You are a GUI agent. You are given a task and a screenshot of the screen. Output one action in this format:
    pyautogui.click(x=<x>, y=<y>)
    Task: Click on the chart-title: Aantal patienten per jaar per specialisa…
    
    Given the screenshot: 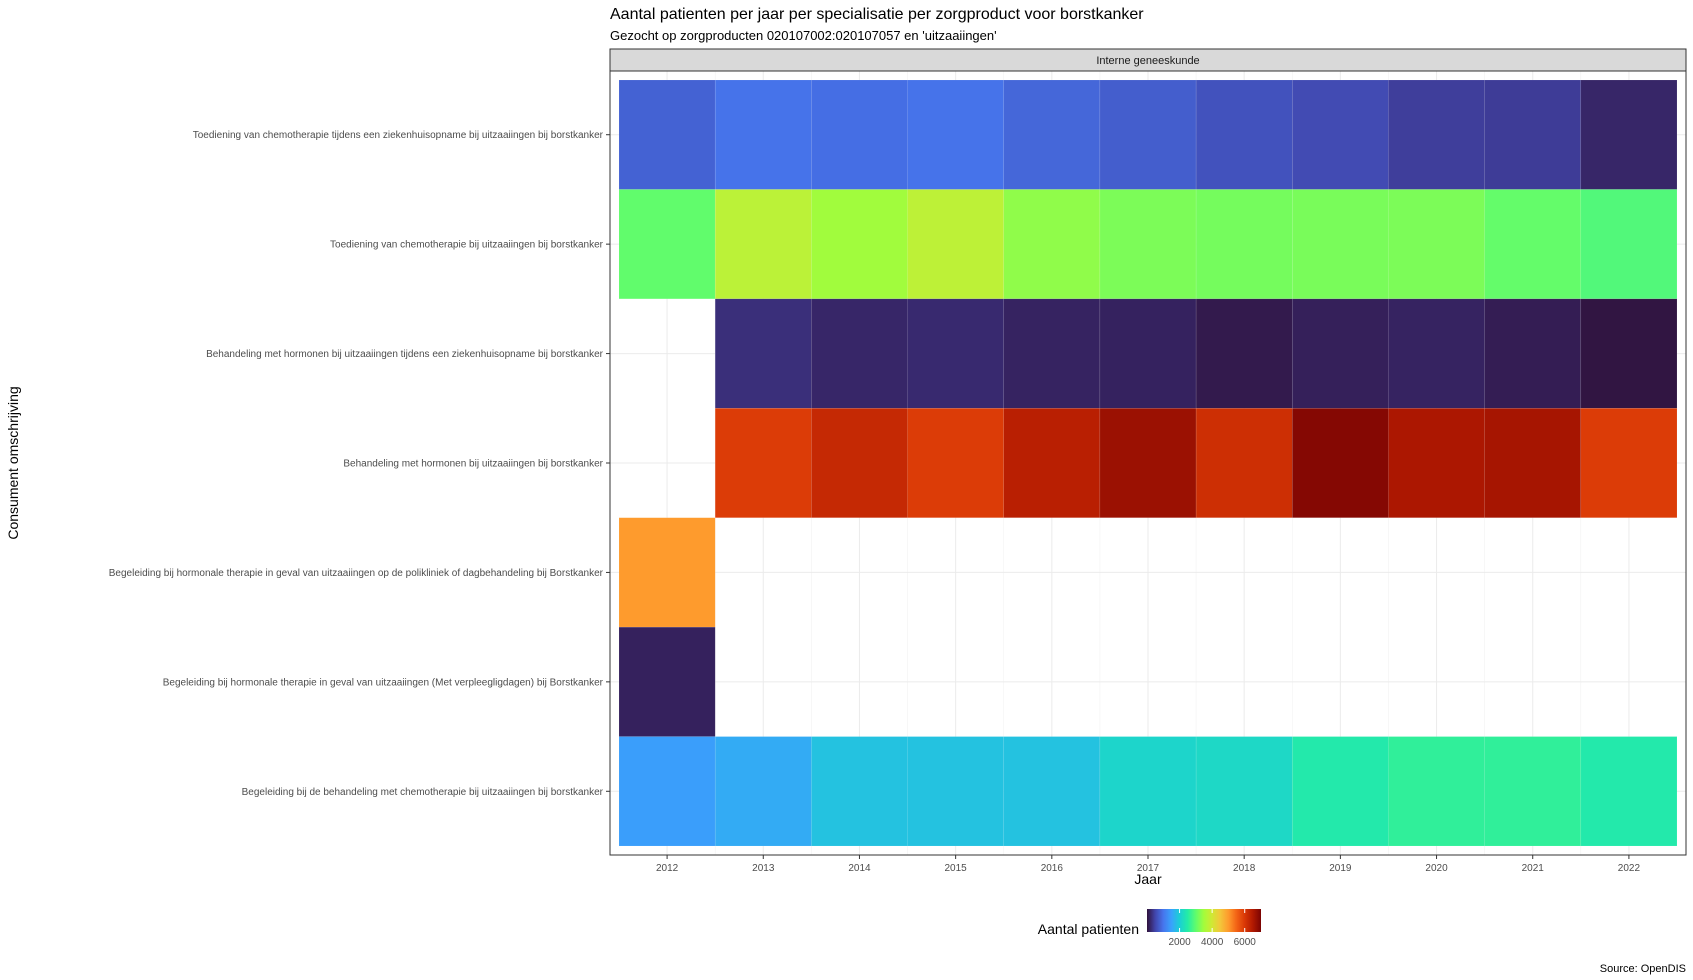 What is the action you would take?
    pyautogui.click(x=877, y=14)
    